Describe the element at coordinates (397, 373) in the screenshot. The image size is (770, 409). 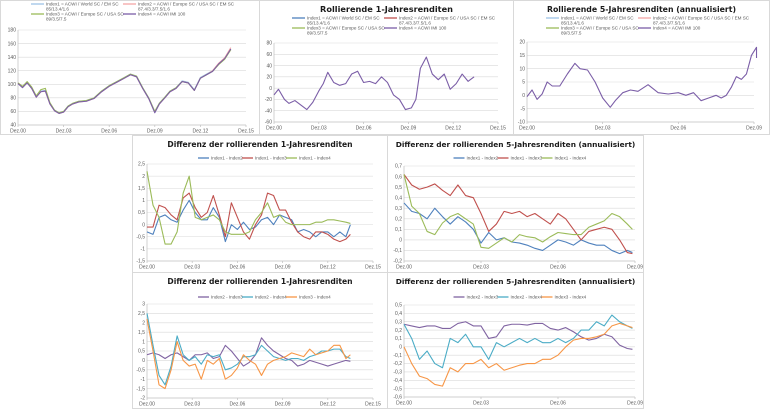
I see `y-tick-label: -0,3` at that location.